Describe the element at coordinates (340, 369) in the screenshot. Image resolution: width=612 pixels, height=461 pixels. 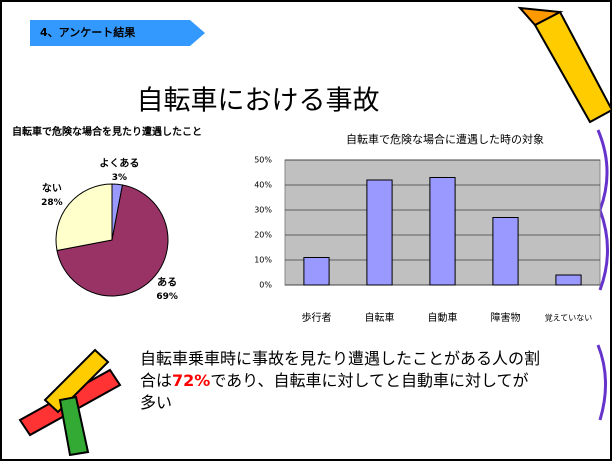
I see `caption-text: 自転車乗車時に事故を見たり遭遇したことがある人の割合は` at that location.